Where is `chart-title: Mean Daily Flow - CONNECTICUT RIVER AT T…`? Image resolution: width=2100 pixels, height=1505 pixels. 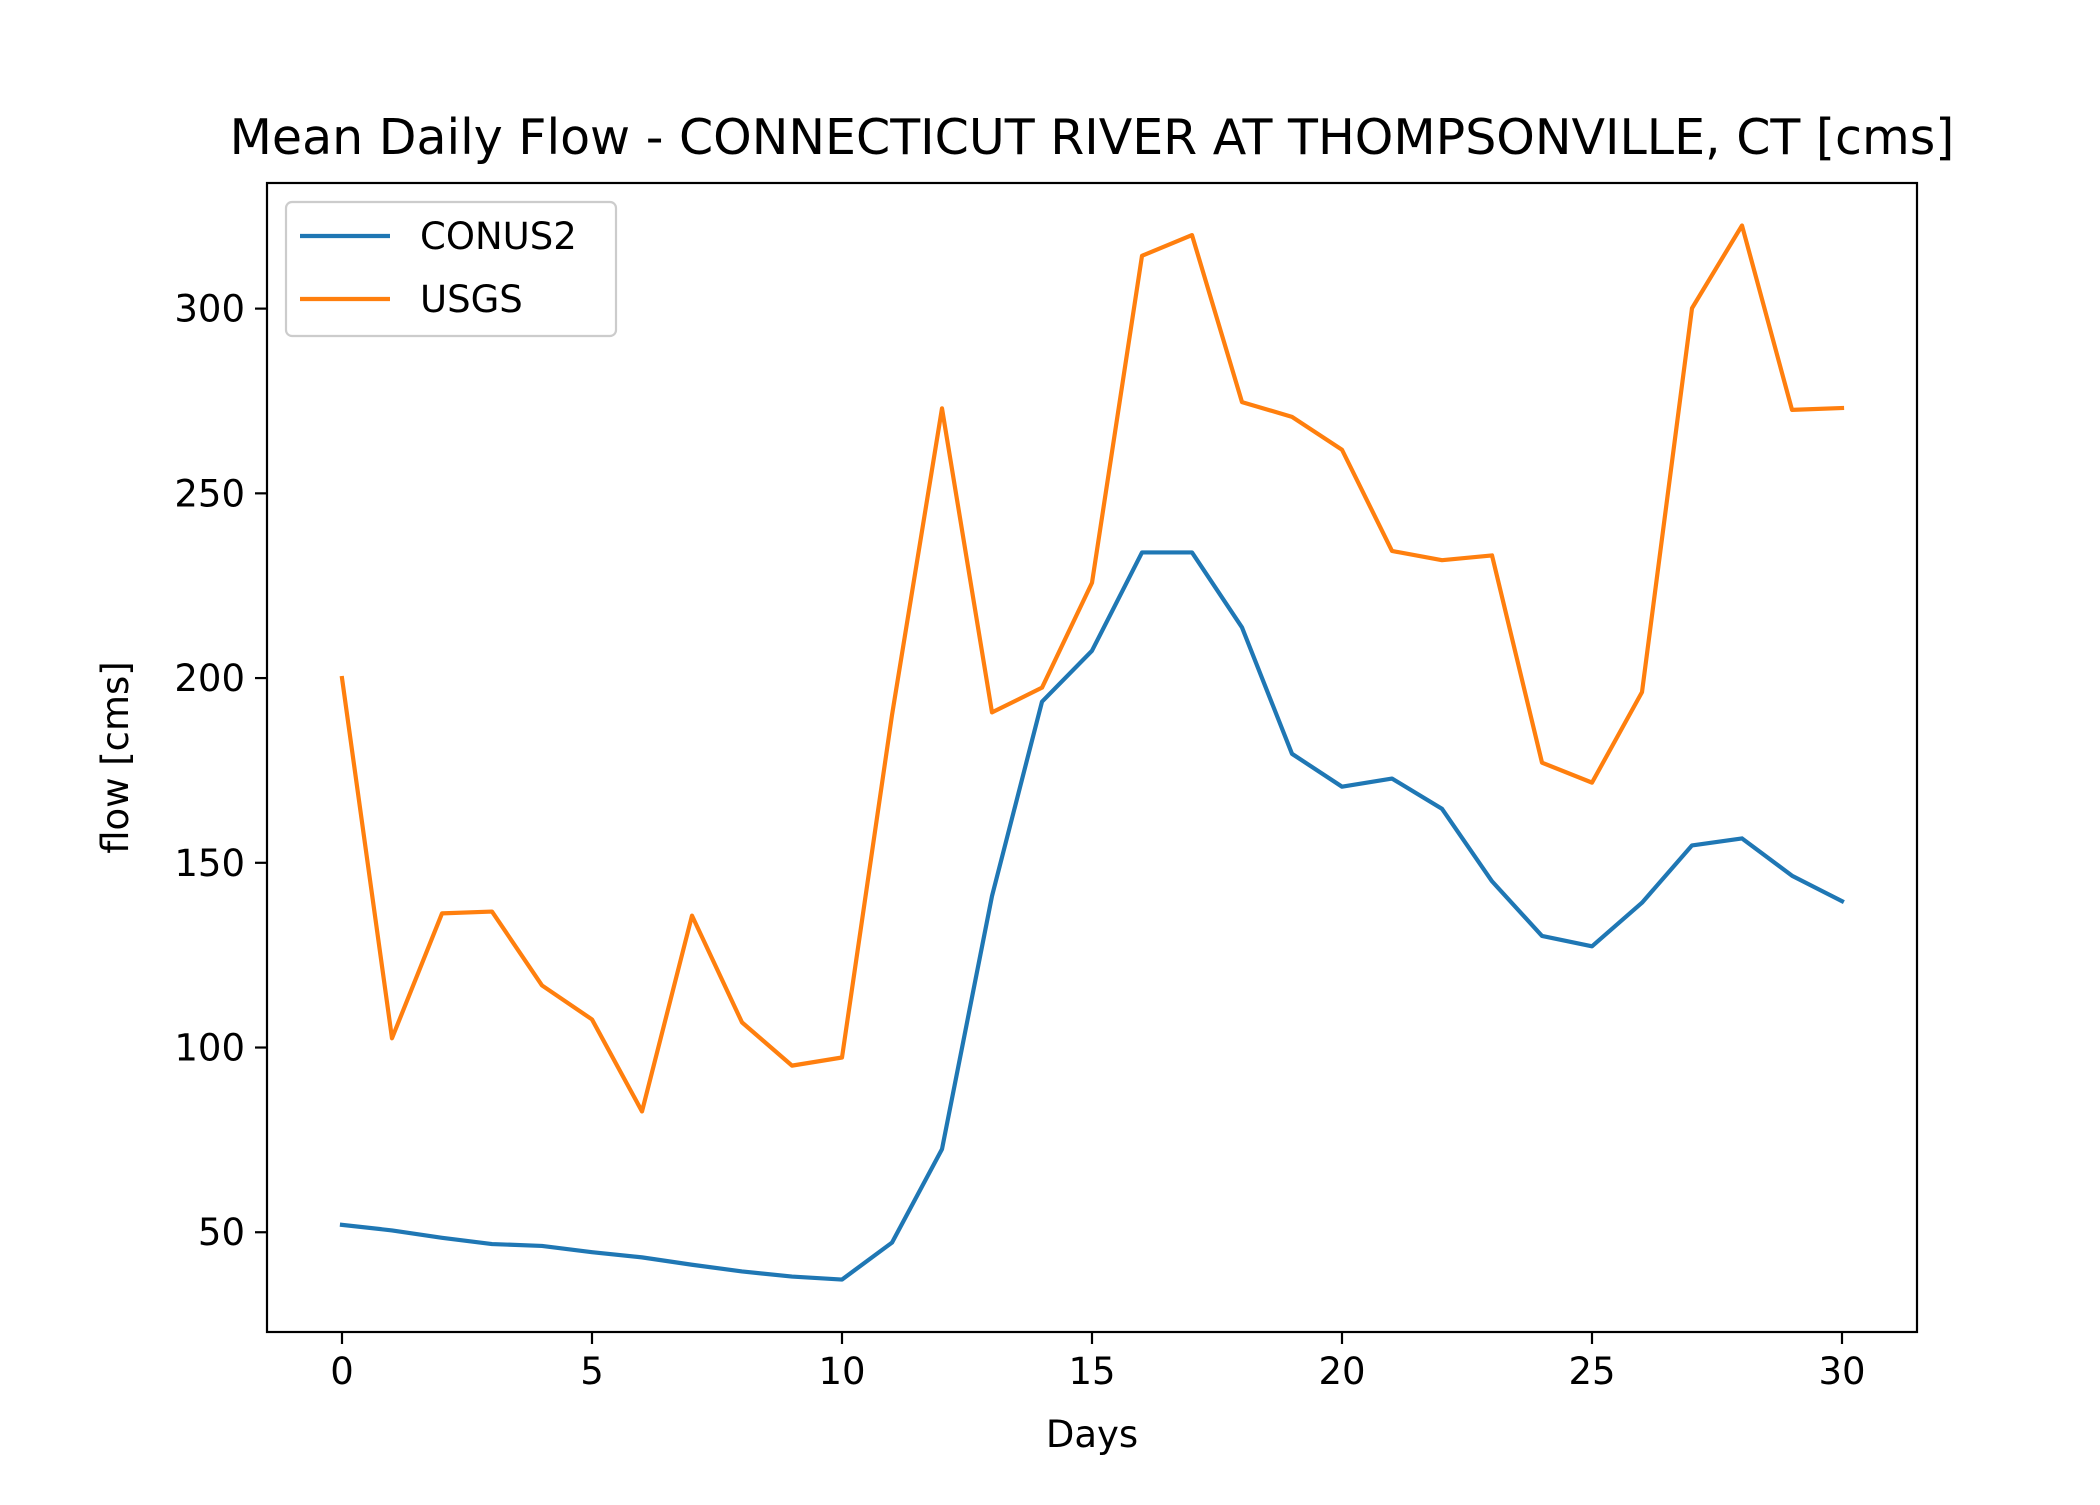
chart-title: Mean Daily Flow - CONNECTICUT RIVER AT T… is located at coordinates (1092, 137).